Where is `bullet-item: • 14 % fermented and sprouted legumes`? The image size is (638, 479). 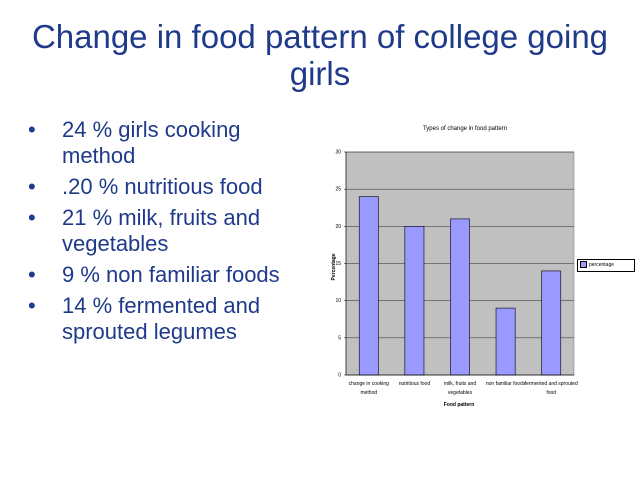 bullet-item: • 14 % fermented and sprouted legumes is located at coordinates (165, 319).